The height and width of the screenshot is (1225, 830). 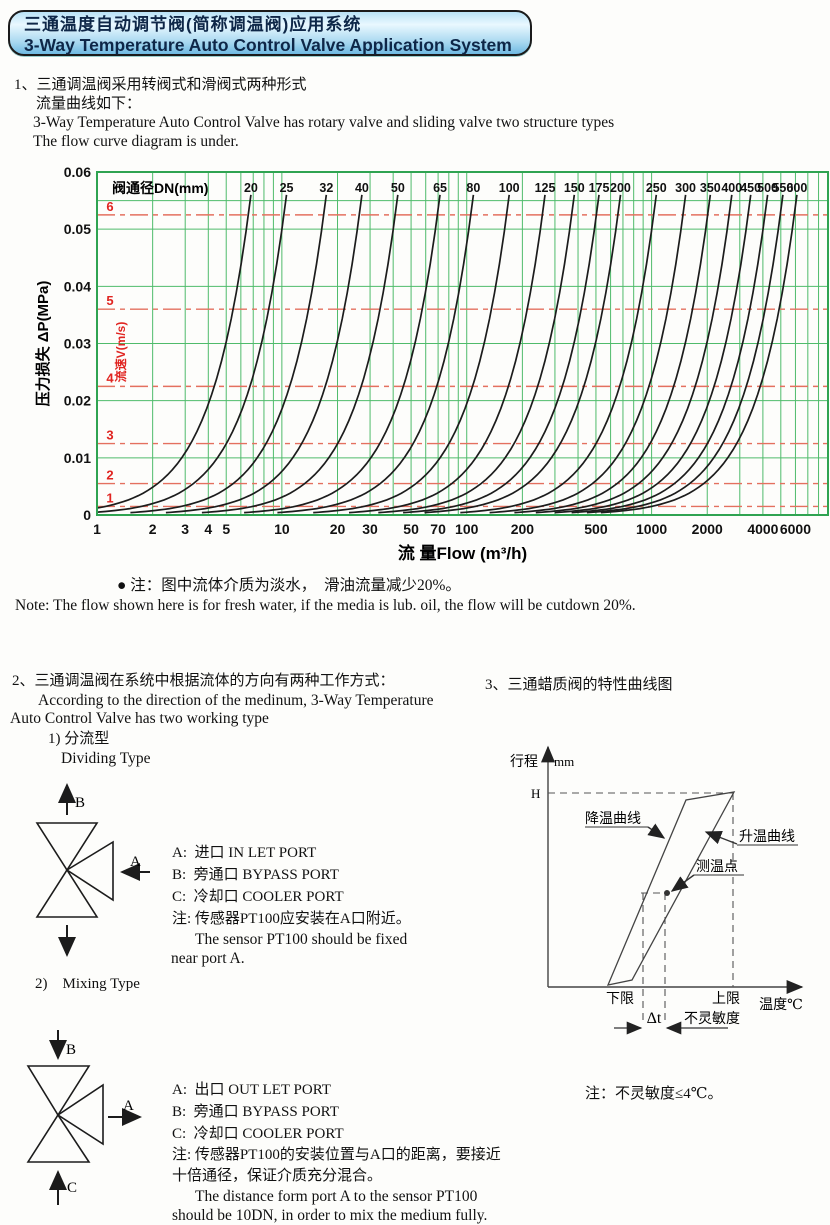 I want to click on dividing-valve-top-triangle, so click(x=67, y=847).